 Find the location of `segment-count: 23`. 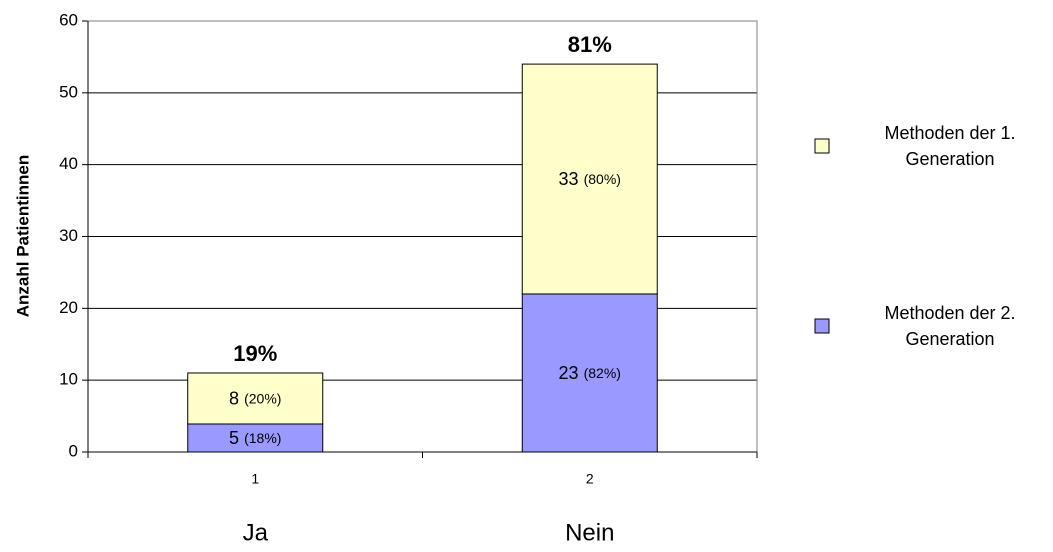

segment-count: 23 is located at coordinates (569, 373).